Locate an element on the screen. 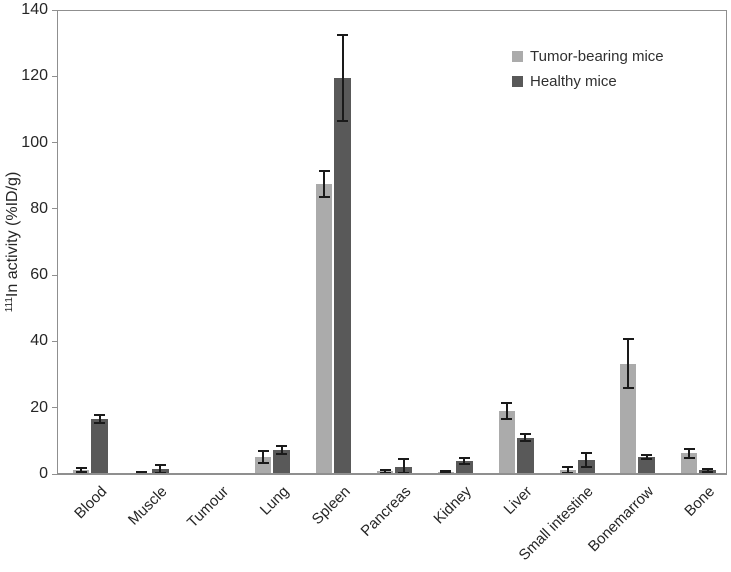 This screenshot has width=731, height=572. error-bar-tumor-bearing-mice-small-intestine-top-cap is located at coordinates (568, 467).